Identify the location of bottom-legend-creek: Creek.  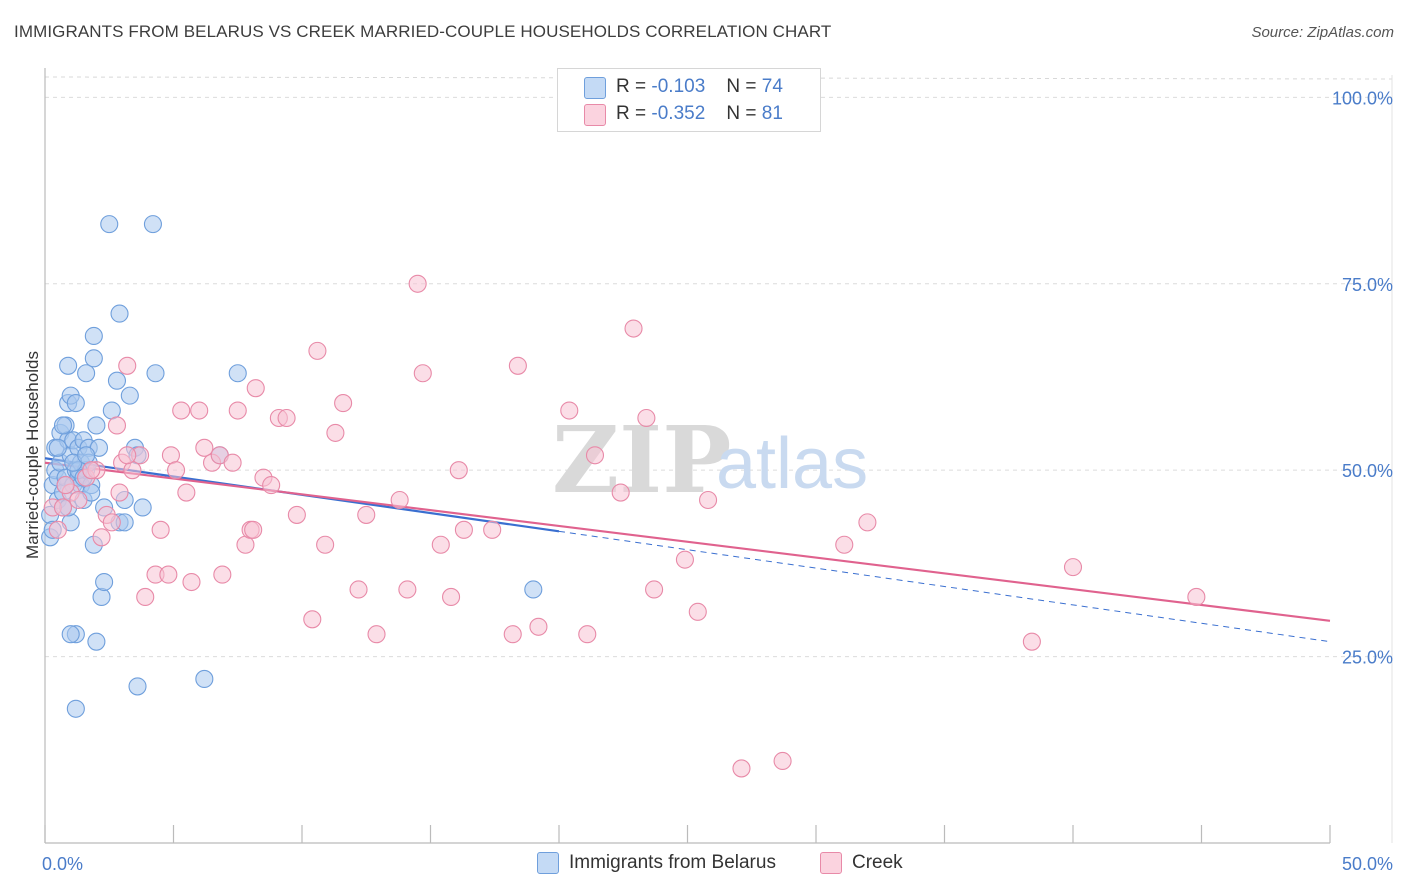
(861, 863).